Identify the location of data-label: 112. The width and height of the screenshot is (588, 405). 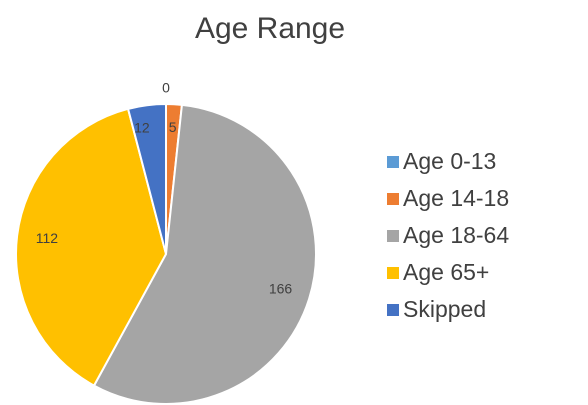
(47, 238).